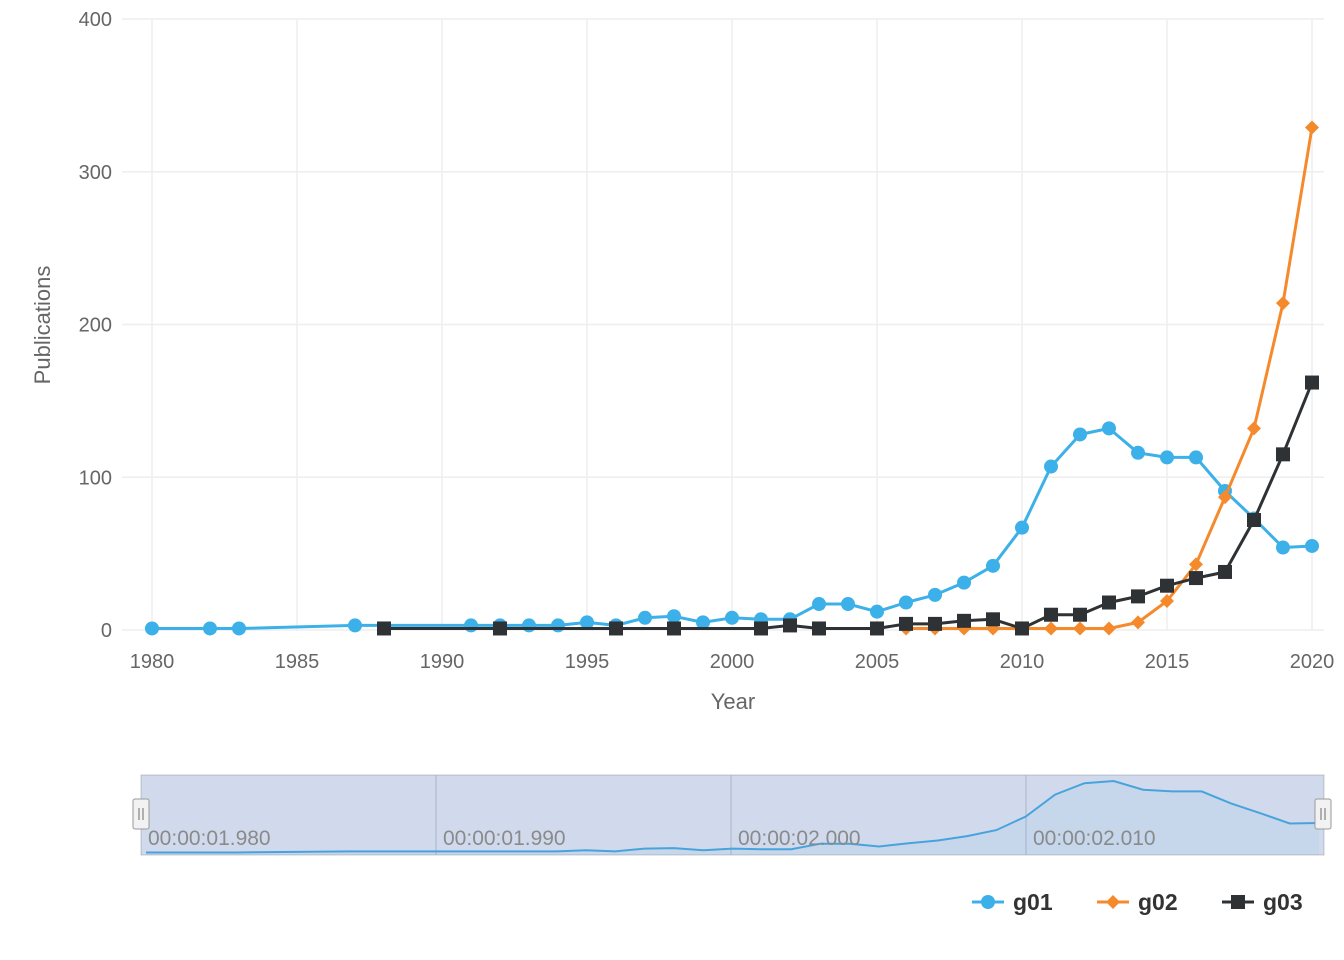 The image size is (1344, 960). I want to click on y-tick-label: 300, so click(95, 173).